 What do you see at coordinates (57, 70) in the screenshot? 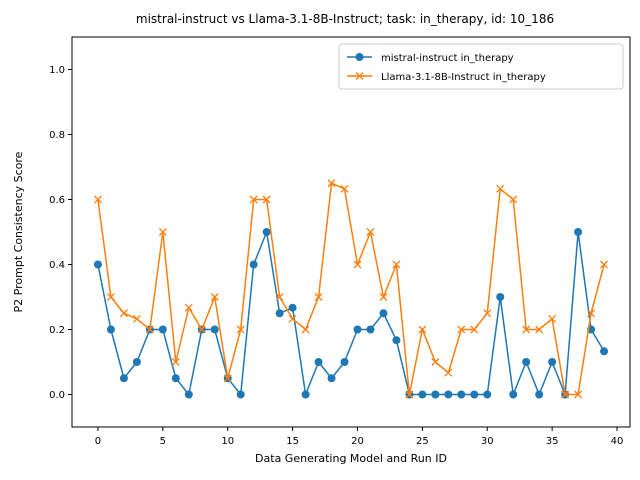
I see `y-tick-label: 1.0` at bounding box center [57, 70].